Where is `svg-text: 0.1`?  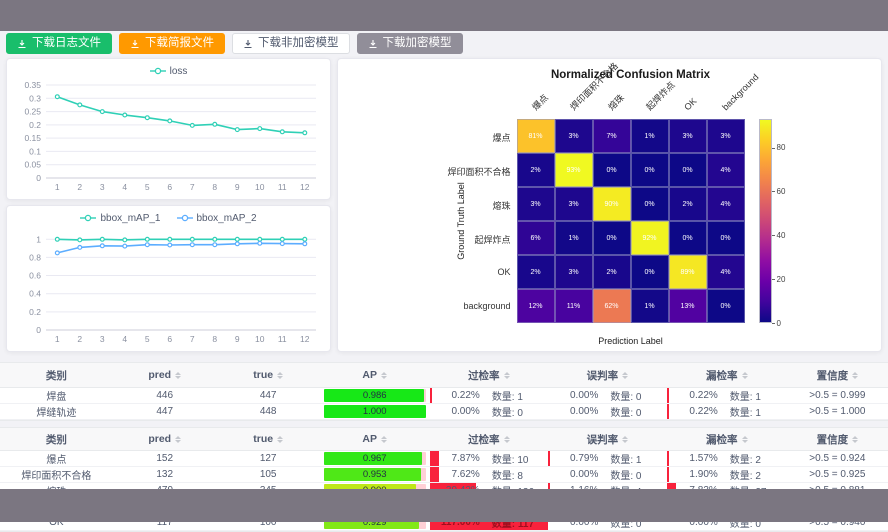
svg-text: 0.1 is located at coordinates (35, 151).